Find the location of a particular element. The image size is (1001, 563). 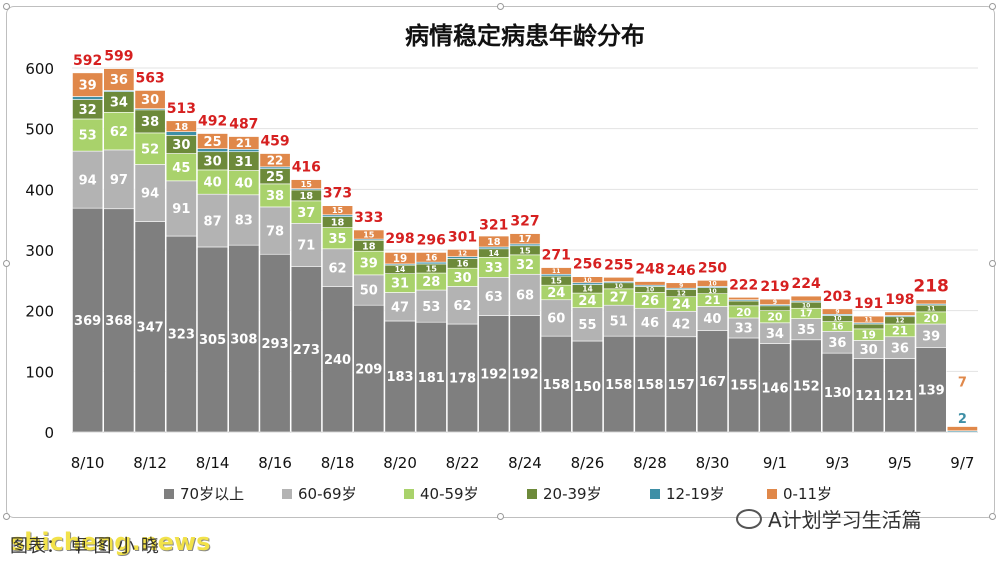

segment-label: 52 is located at coordinates (150, 149).